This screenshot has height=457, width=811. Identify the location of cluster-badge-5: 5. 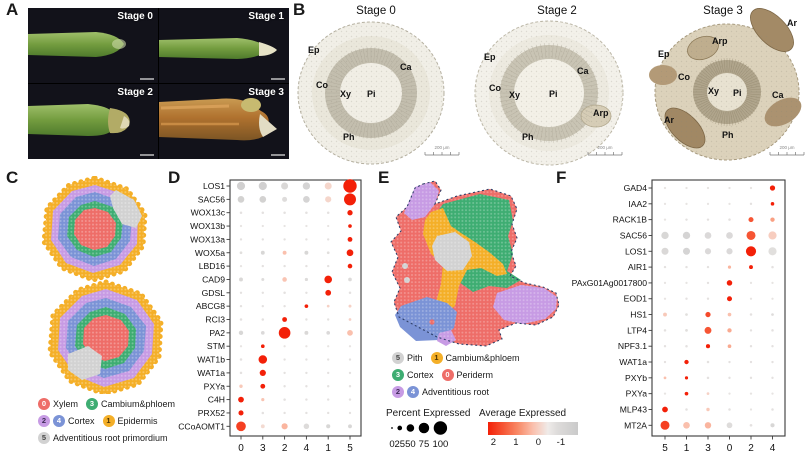
(398, 358).